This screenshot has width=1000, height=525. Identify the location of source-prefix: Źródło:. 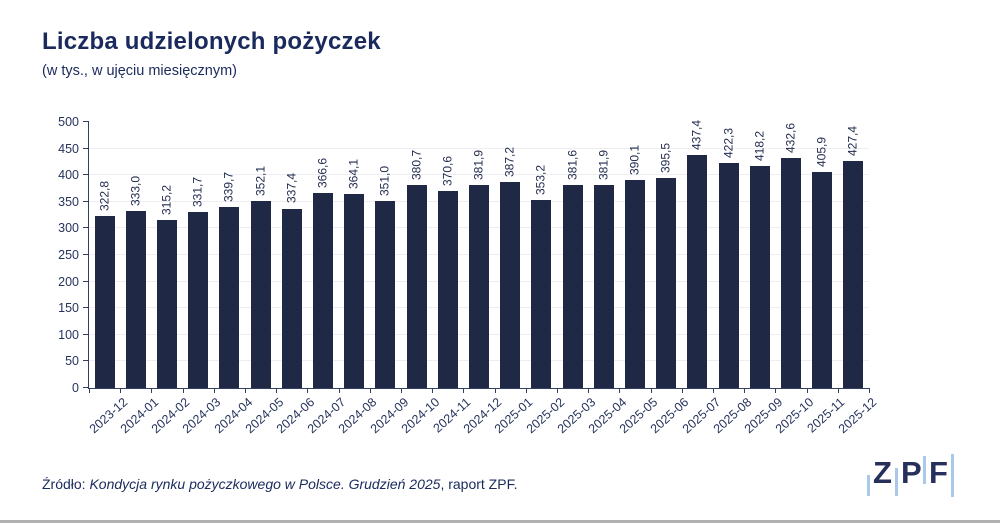
(66, 484).